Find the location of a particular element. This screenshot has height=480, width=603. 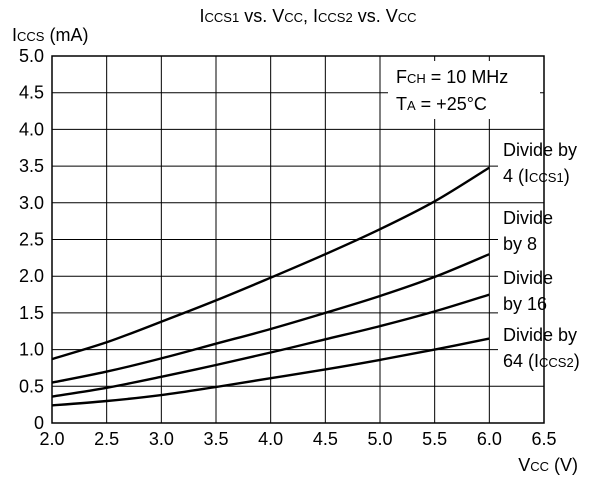

y-tick-label: 1.5 is located at coordinates (31, 313).